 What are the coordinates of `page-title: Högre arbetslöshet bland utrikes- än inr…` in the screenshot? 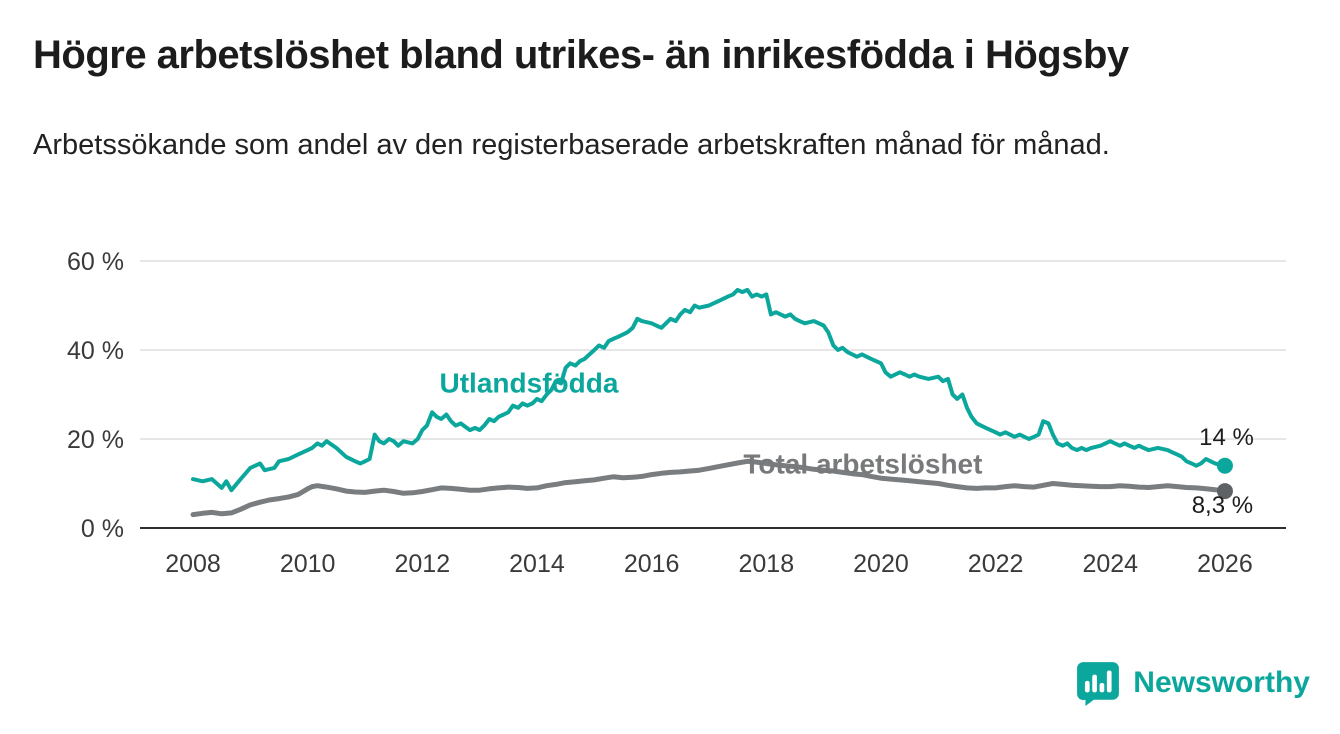 It's located at (581, 55).